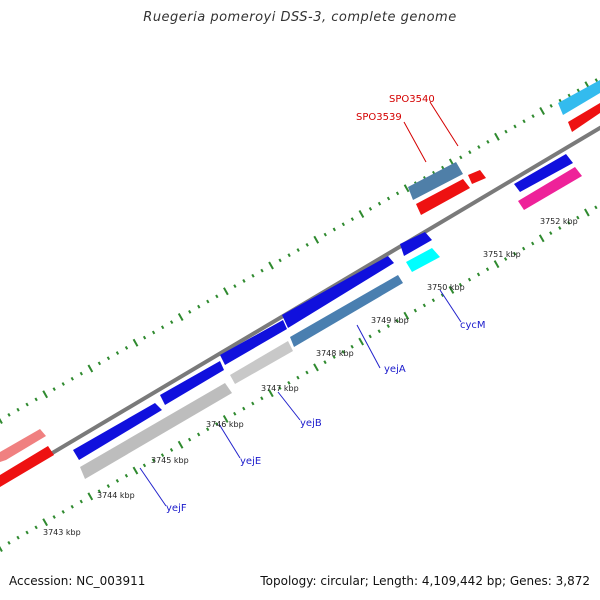  Describe the element at coordinates (423, 260) in the screenshot. I see `gene-feature-cycM-cyan` at that location.